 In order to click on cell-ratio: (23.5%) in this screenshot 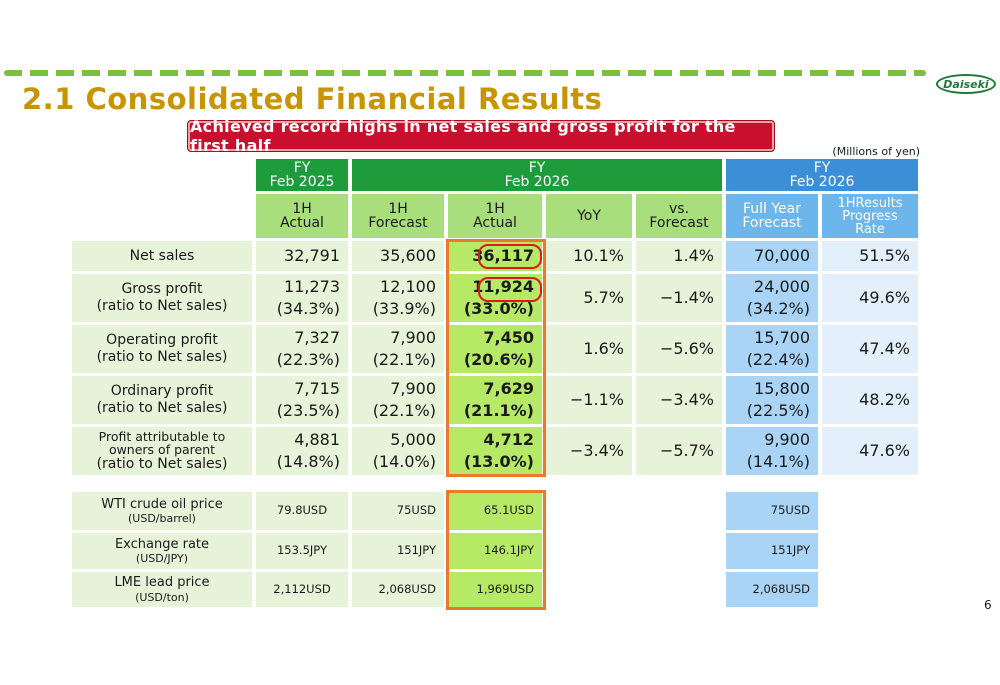, I will do `click(308, 410)`.